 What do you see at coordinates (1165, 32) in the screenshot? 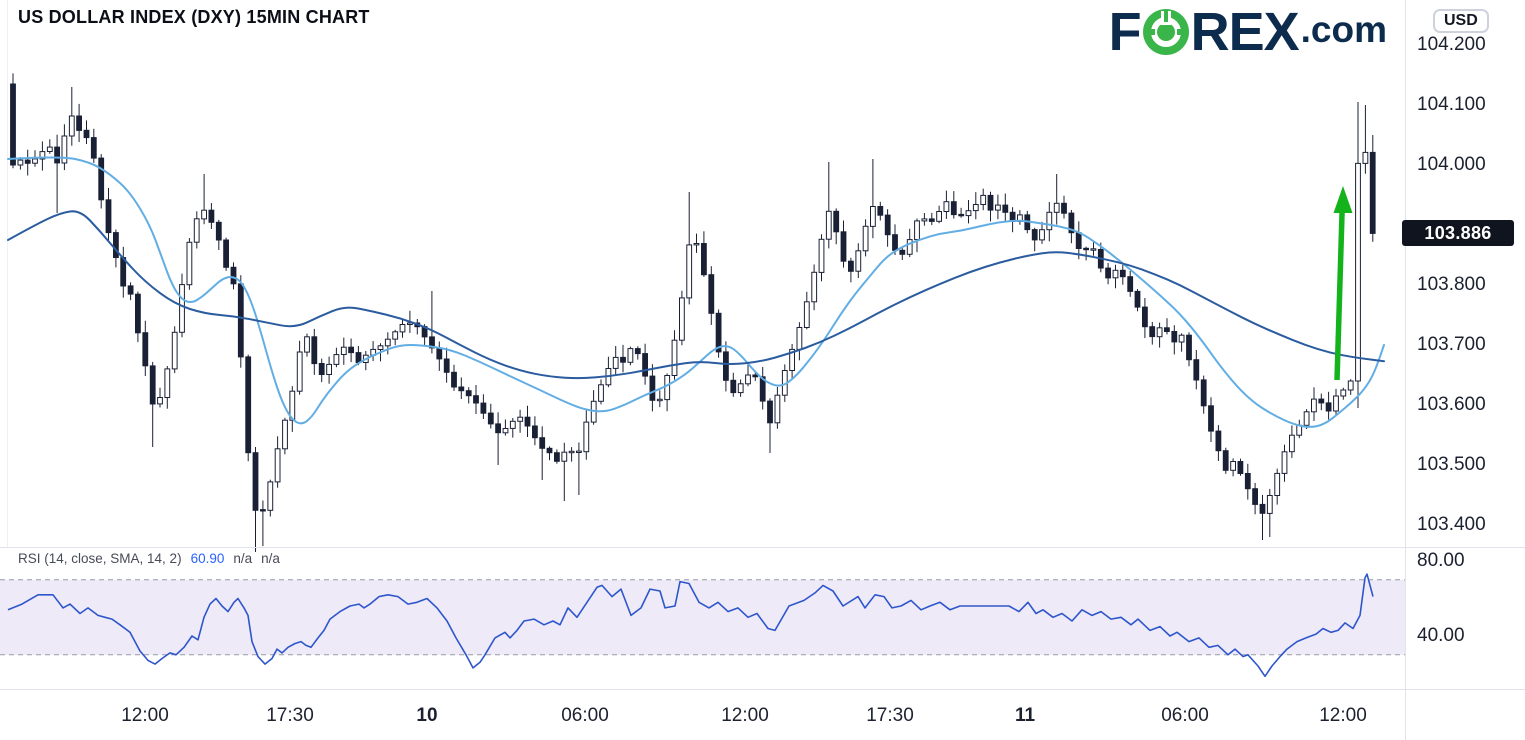
I see `logo-power-icon` at bounding box center [1165, 32].